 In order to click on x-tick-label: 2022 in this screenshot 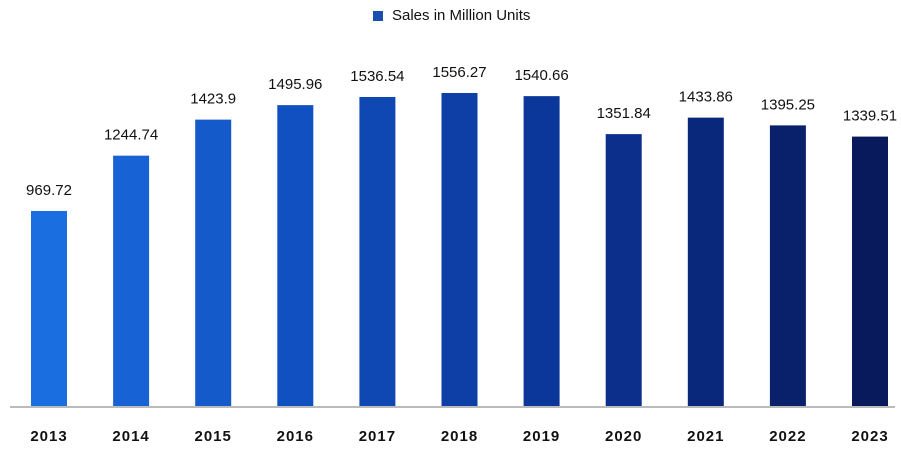, I will do `click(787, 436)`.